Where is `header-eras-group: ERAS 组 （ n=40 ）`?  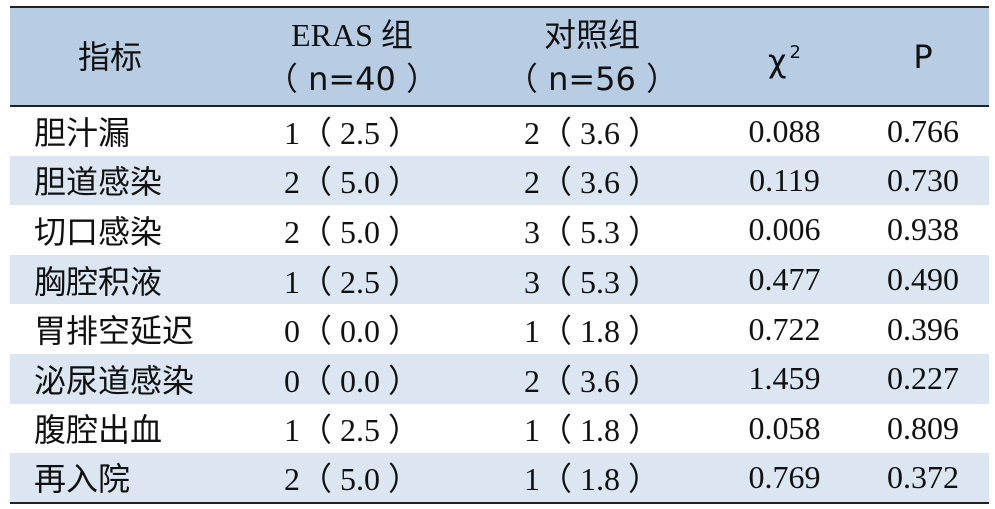
header-eras-group: ERAS 组 （ n=40 ） is located at coordinates (352, 56).